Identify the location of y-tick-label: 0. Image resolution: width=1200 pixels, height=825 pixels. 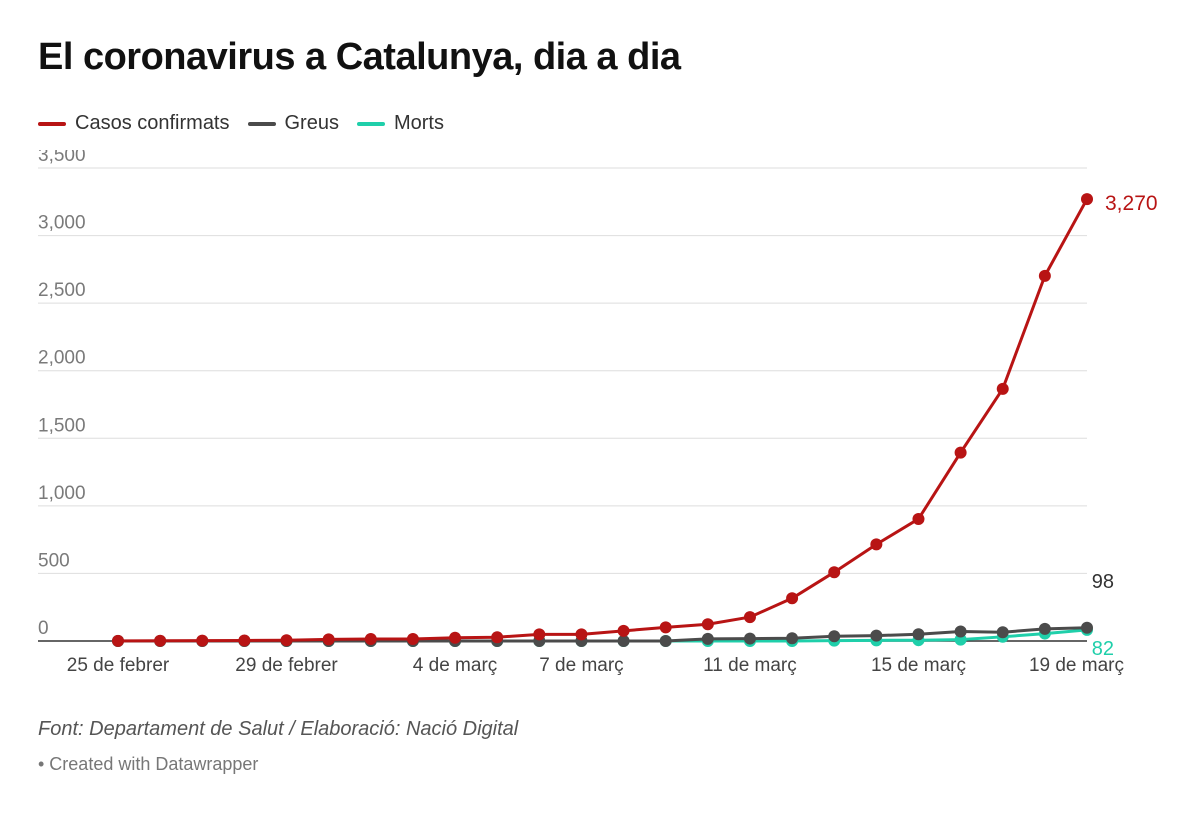
(43, 628).